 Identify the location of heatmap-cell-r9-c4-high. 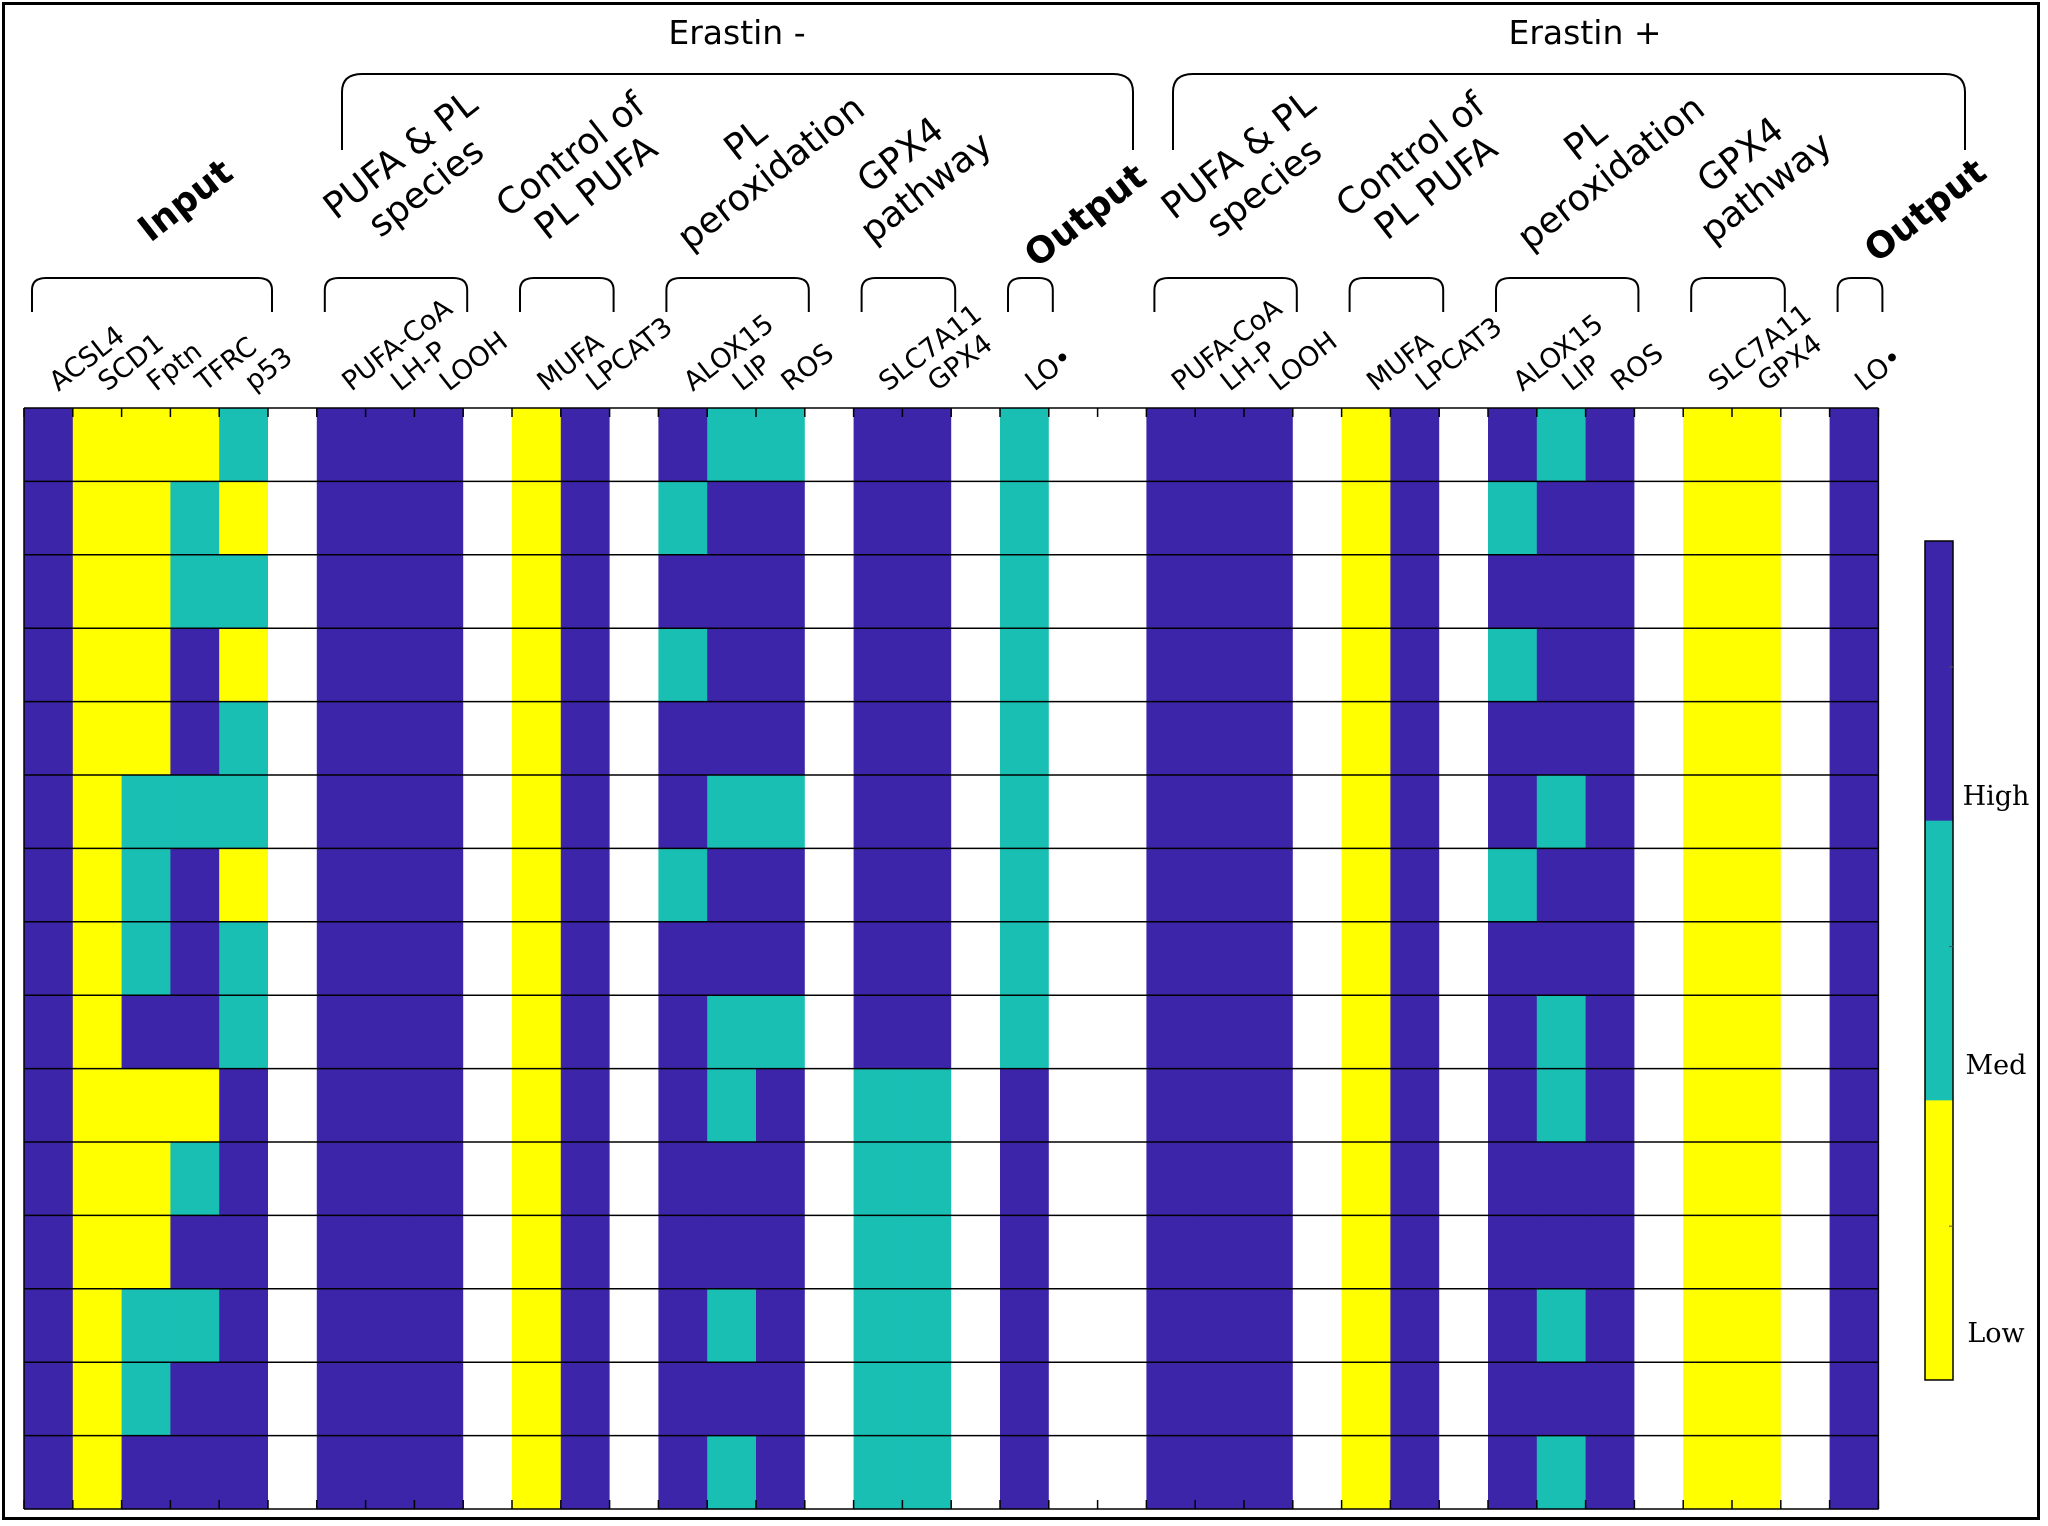
(195, 1032).